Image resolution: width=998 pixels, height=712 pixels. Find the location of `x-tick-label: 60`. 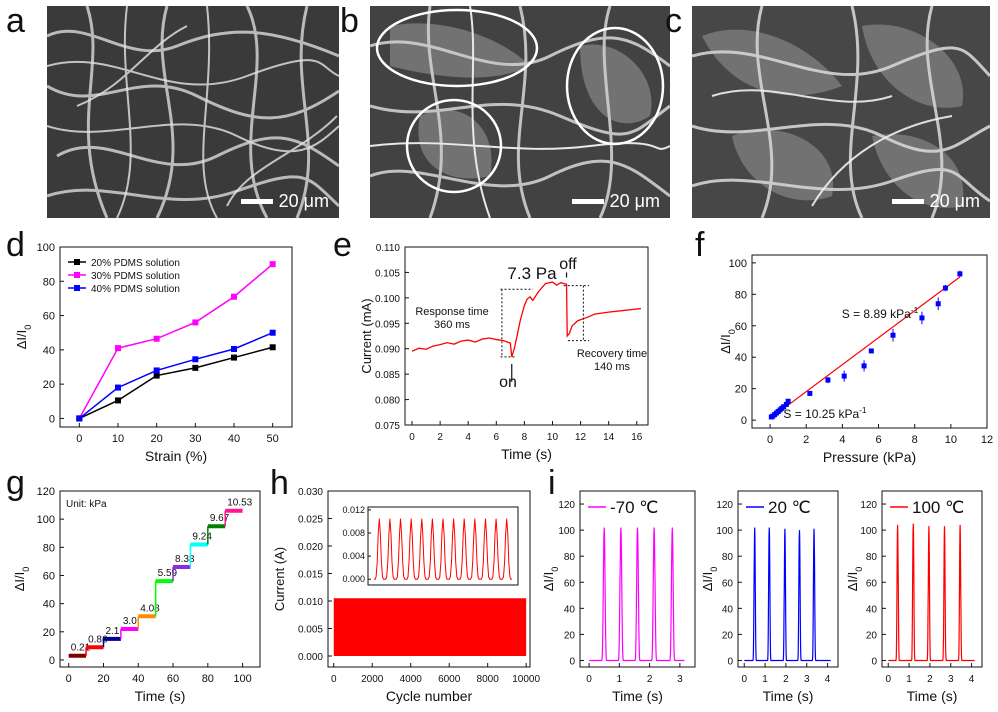

x-tick-label: 60 is located at coordinates (173, 679).